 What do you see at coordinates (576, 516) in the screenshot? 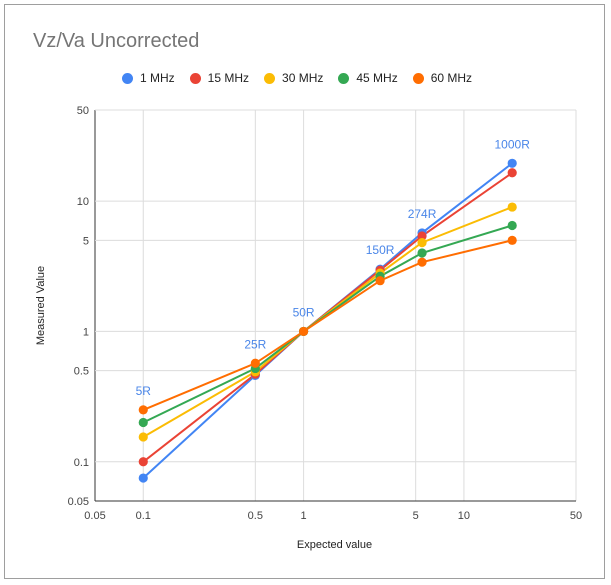
I see `x-tick-label: 50` at bounding box center [576, 516].